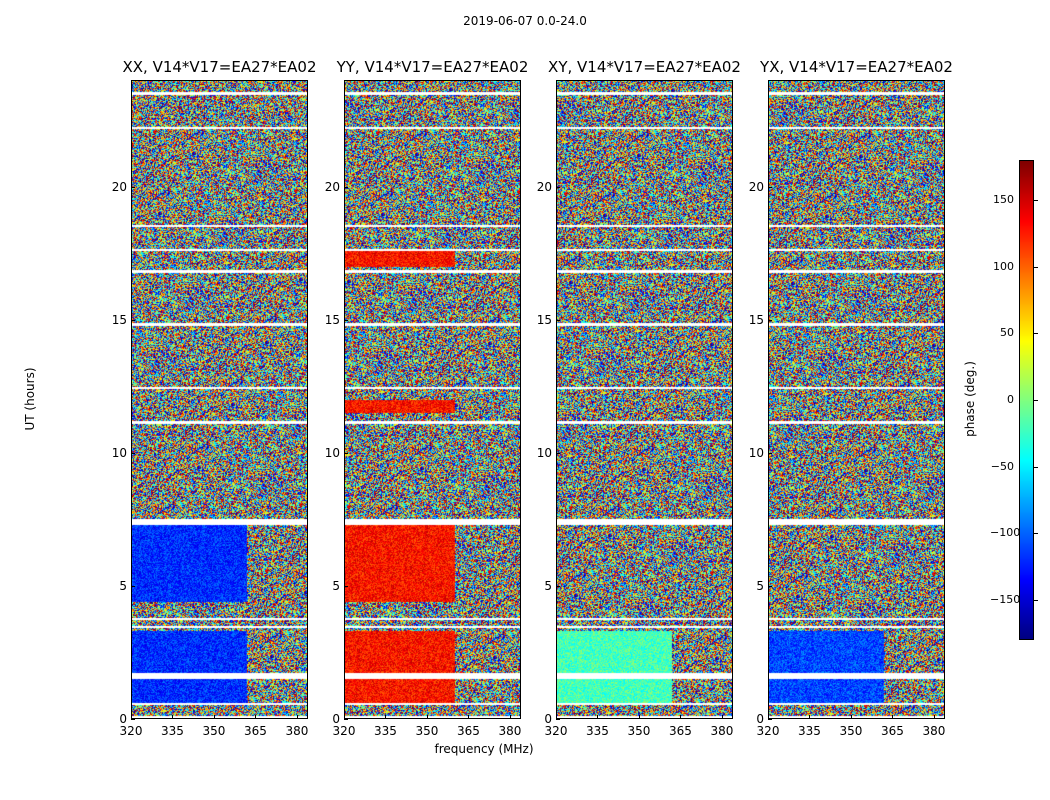 Image resolution: width=1050 pixels, height=800 pixels. What do you see at coordinates (970, 399) in the screenshot?
I see `colorbar-label: phase (deg.)` at bounding box center [970, 399].